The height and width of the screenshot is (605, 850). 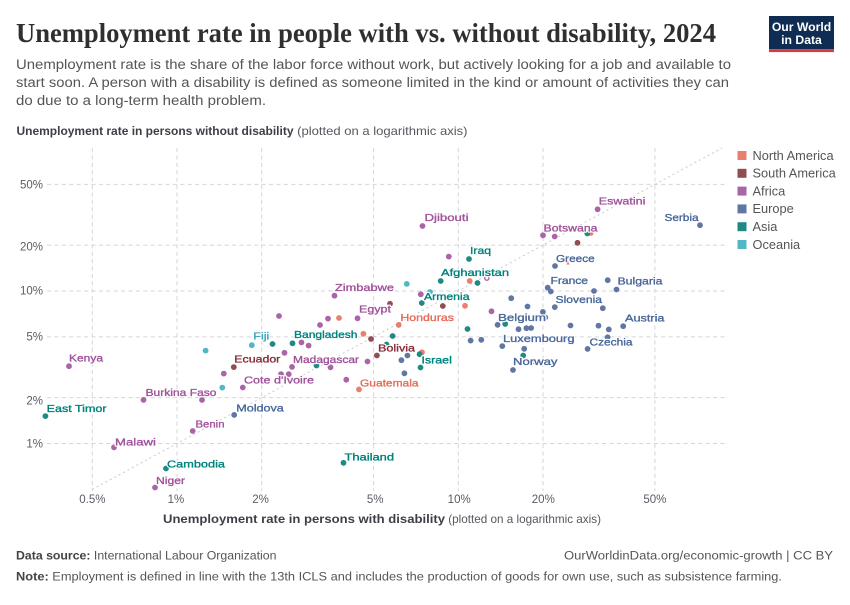 I want to click on svg-text: Czechia, so click(x=611, y=342).